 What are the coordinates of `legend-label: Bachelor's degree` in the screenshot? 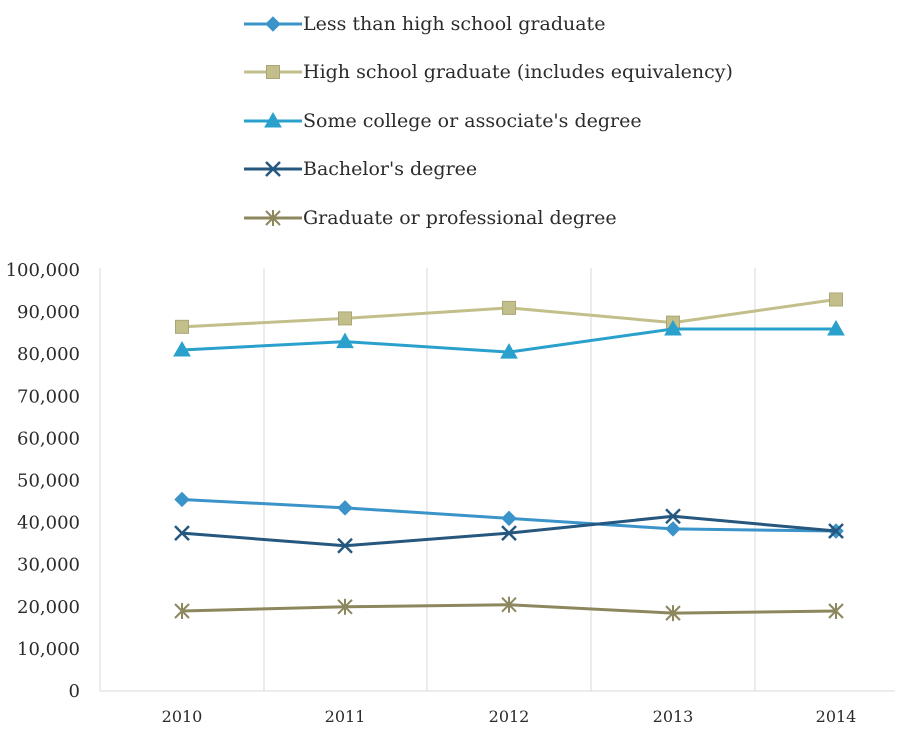 It's located at (390, 169).